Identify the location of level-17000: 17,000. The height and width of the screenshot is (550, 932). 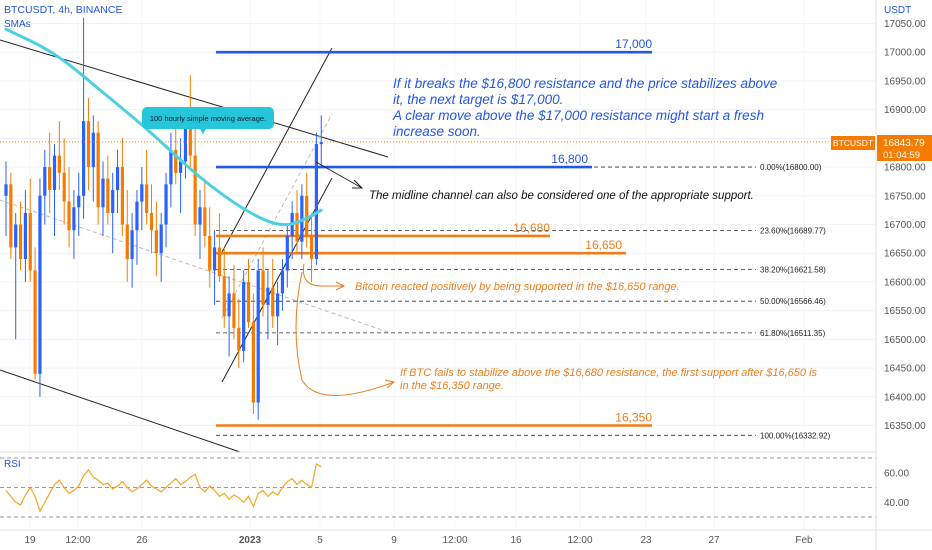
(434, 45).